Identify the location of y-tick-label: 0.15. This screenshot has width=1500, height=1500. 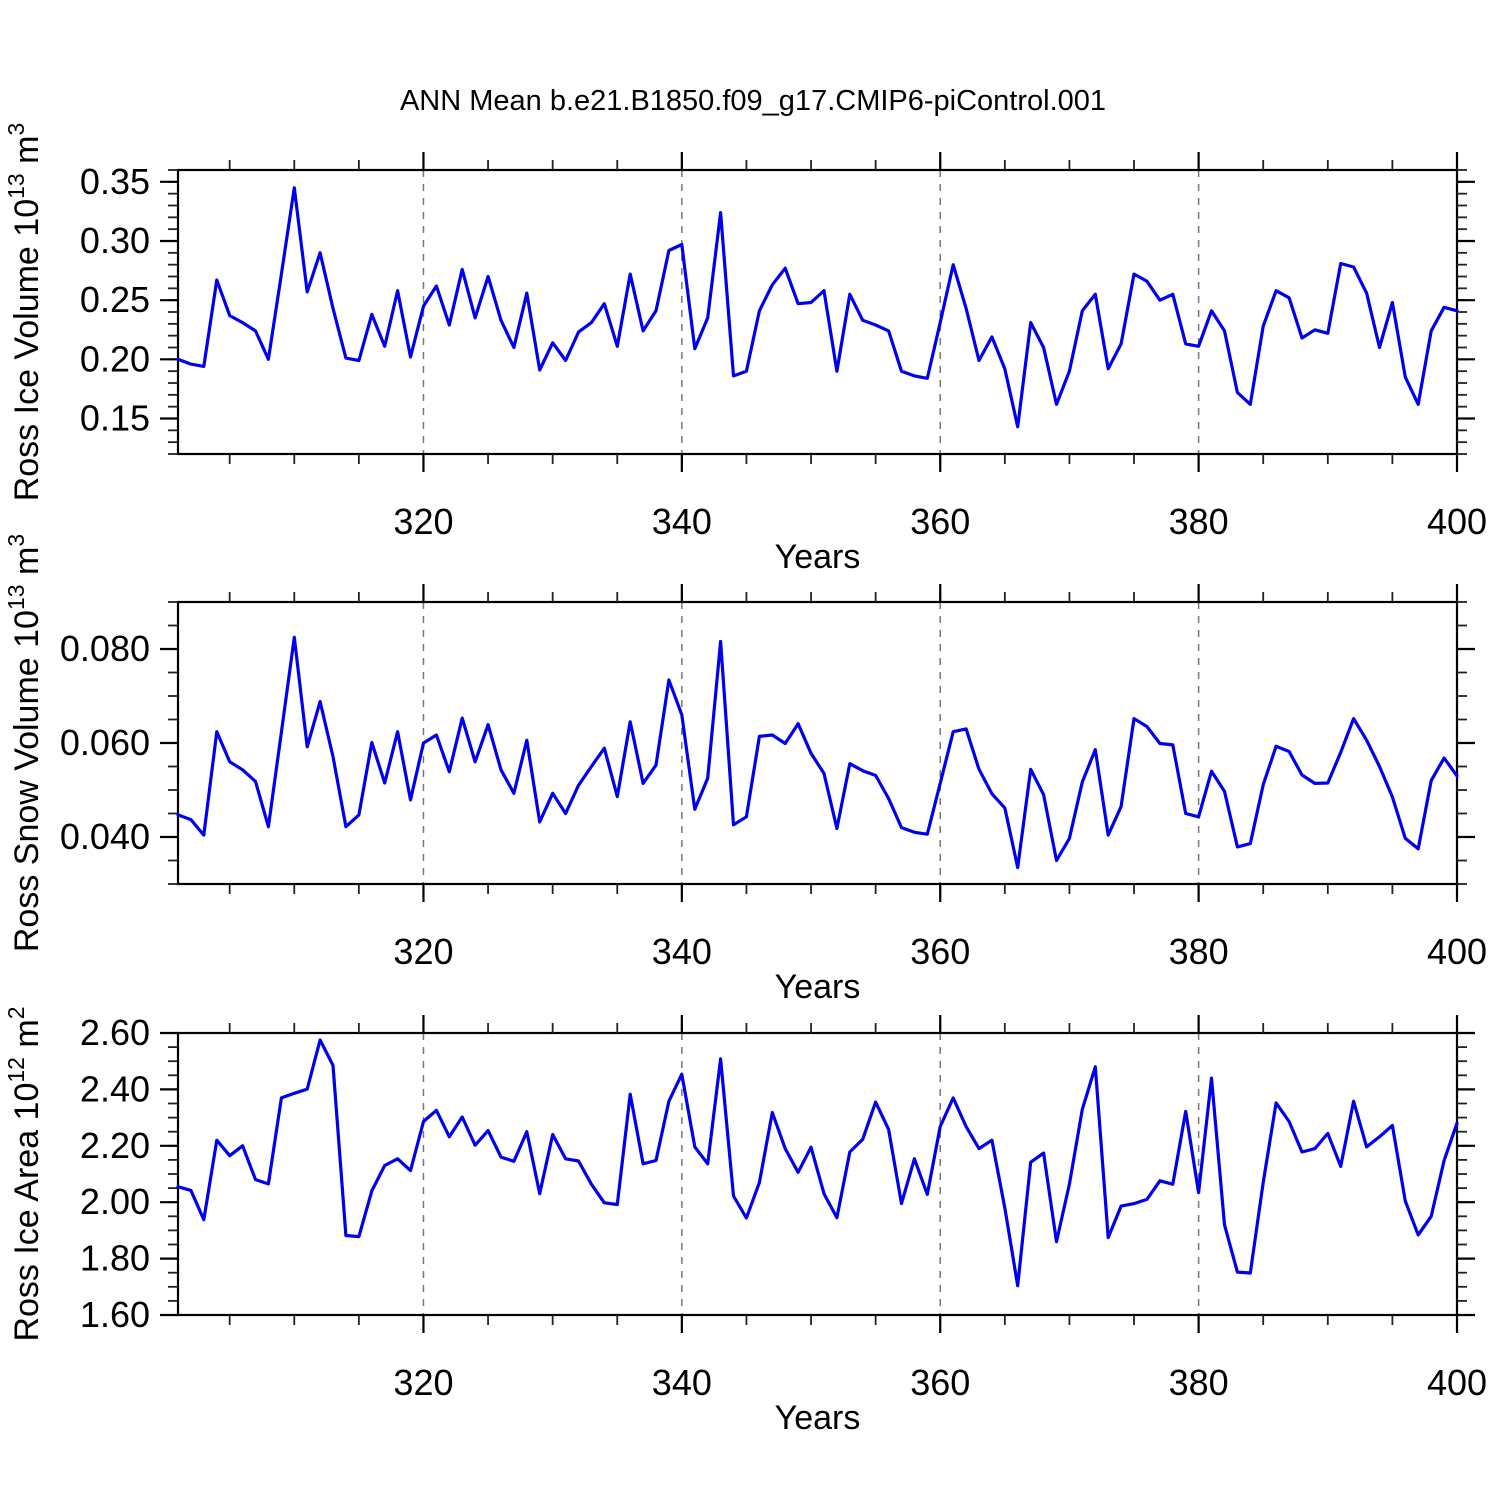
(115, 418).